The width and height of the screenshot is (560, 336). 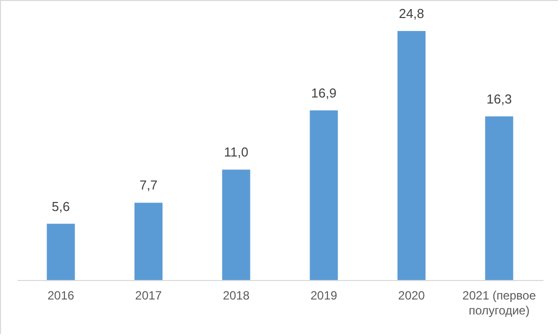 I want to click on data-label: 7,7, so click(x=148, y=185).